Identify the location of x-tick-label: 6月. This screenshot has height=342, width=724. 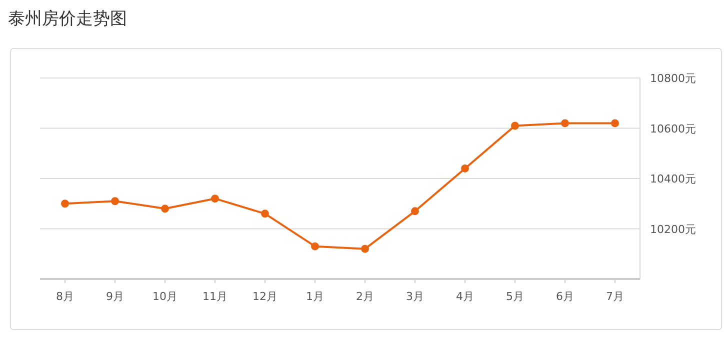
(565, 296).